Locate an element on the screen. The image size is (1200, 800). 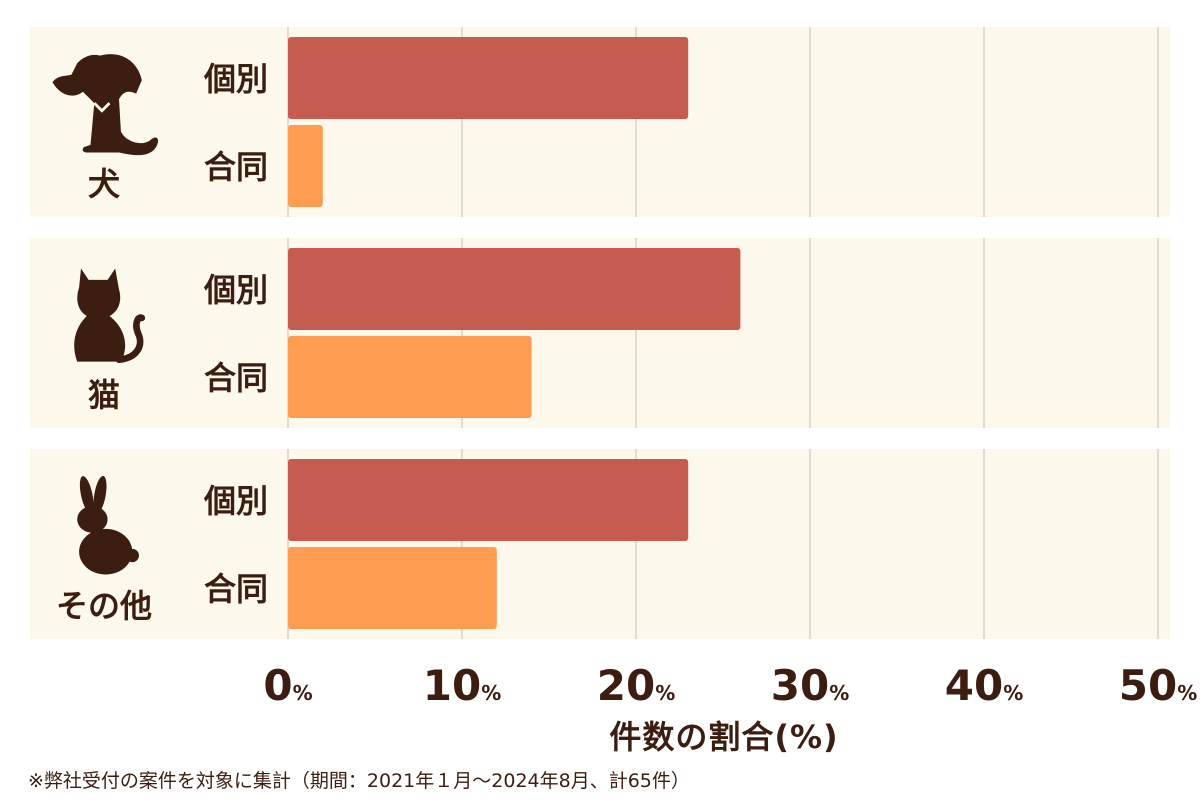
dog-body is located at coordinates (105, 105).